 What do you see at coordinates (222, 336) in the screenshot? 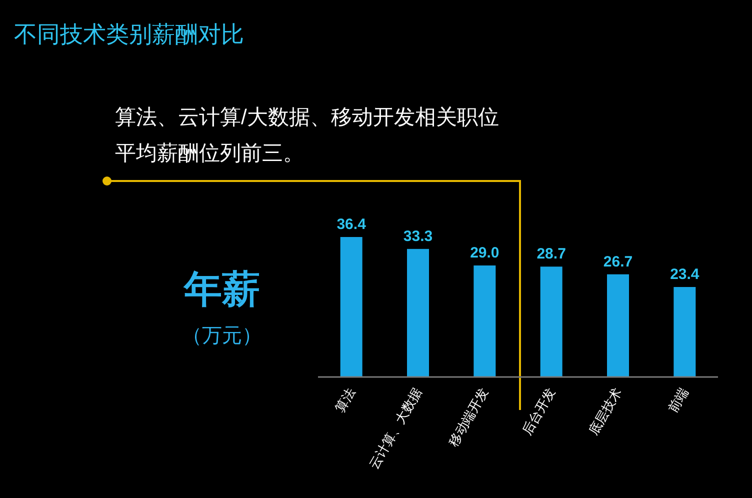
I see `text: （万元）` at bounding box center [222, 336].